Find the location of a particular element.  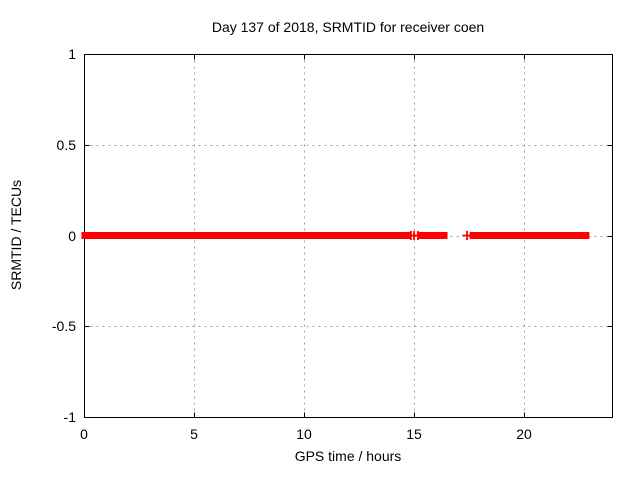

y-tick-label: -0.5 is located at coordinates (63, 326).